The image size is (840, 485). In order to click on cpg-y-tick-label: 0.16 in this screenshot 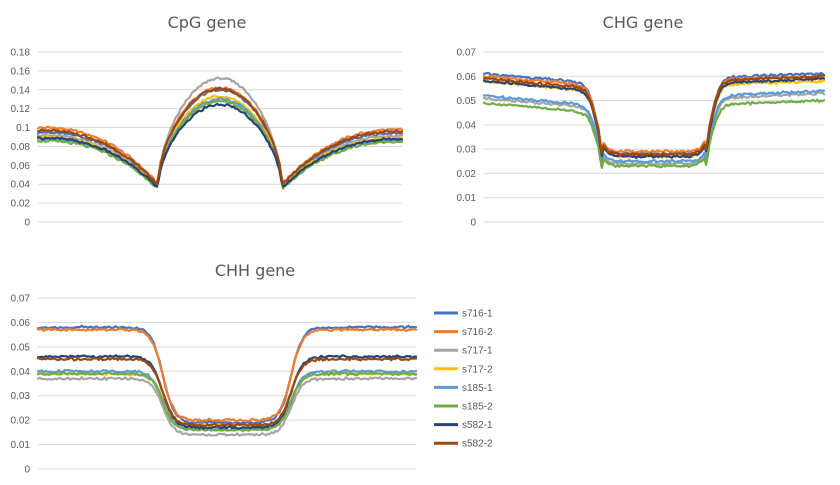, I will do `click(21, 71)`.